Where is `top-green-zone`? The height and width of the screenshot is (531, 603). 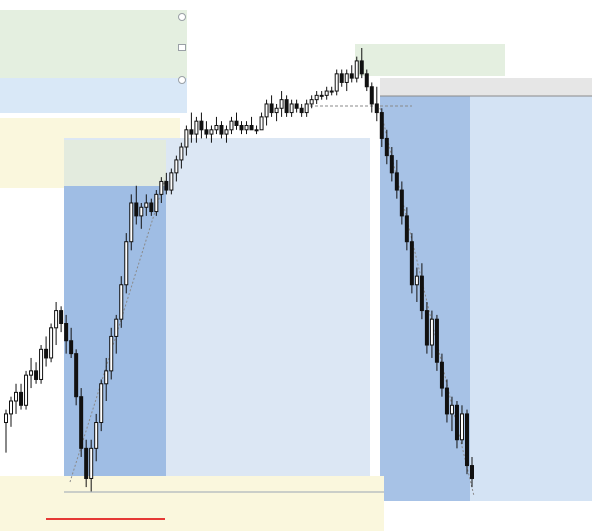 top-green-zone is located at coordinates (430, 60).